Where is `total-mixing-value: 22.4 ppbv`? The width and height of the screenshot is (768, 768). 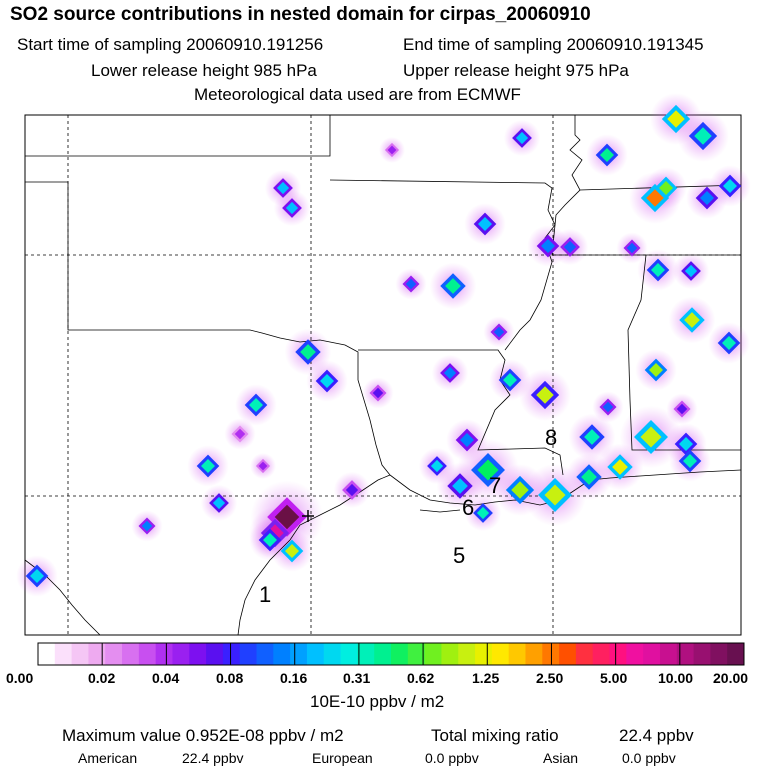 total-mixing-value: 22.4 ppbv is located at coordinates (656, 735).